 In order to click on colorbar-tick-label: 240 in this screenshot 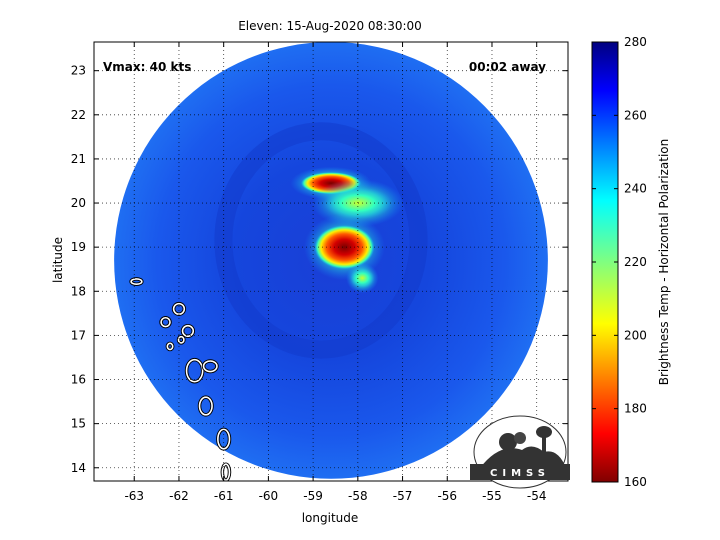, I will do `click(635, 189)`.